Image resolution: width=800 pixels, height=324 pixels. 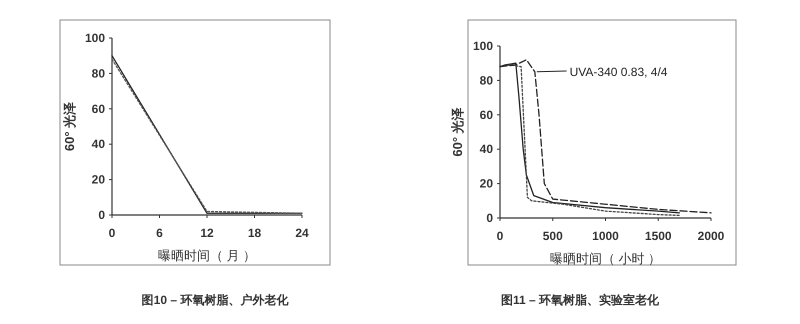 What do you see at coordinates (619, 72) in the screenshot?
I see `legend-label: UVA-340 0.83, 4/4` at bounding box center [619, 72].